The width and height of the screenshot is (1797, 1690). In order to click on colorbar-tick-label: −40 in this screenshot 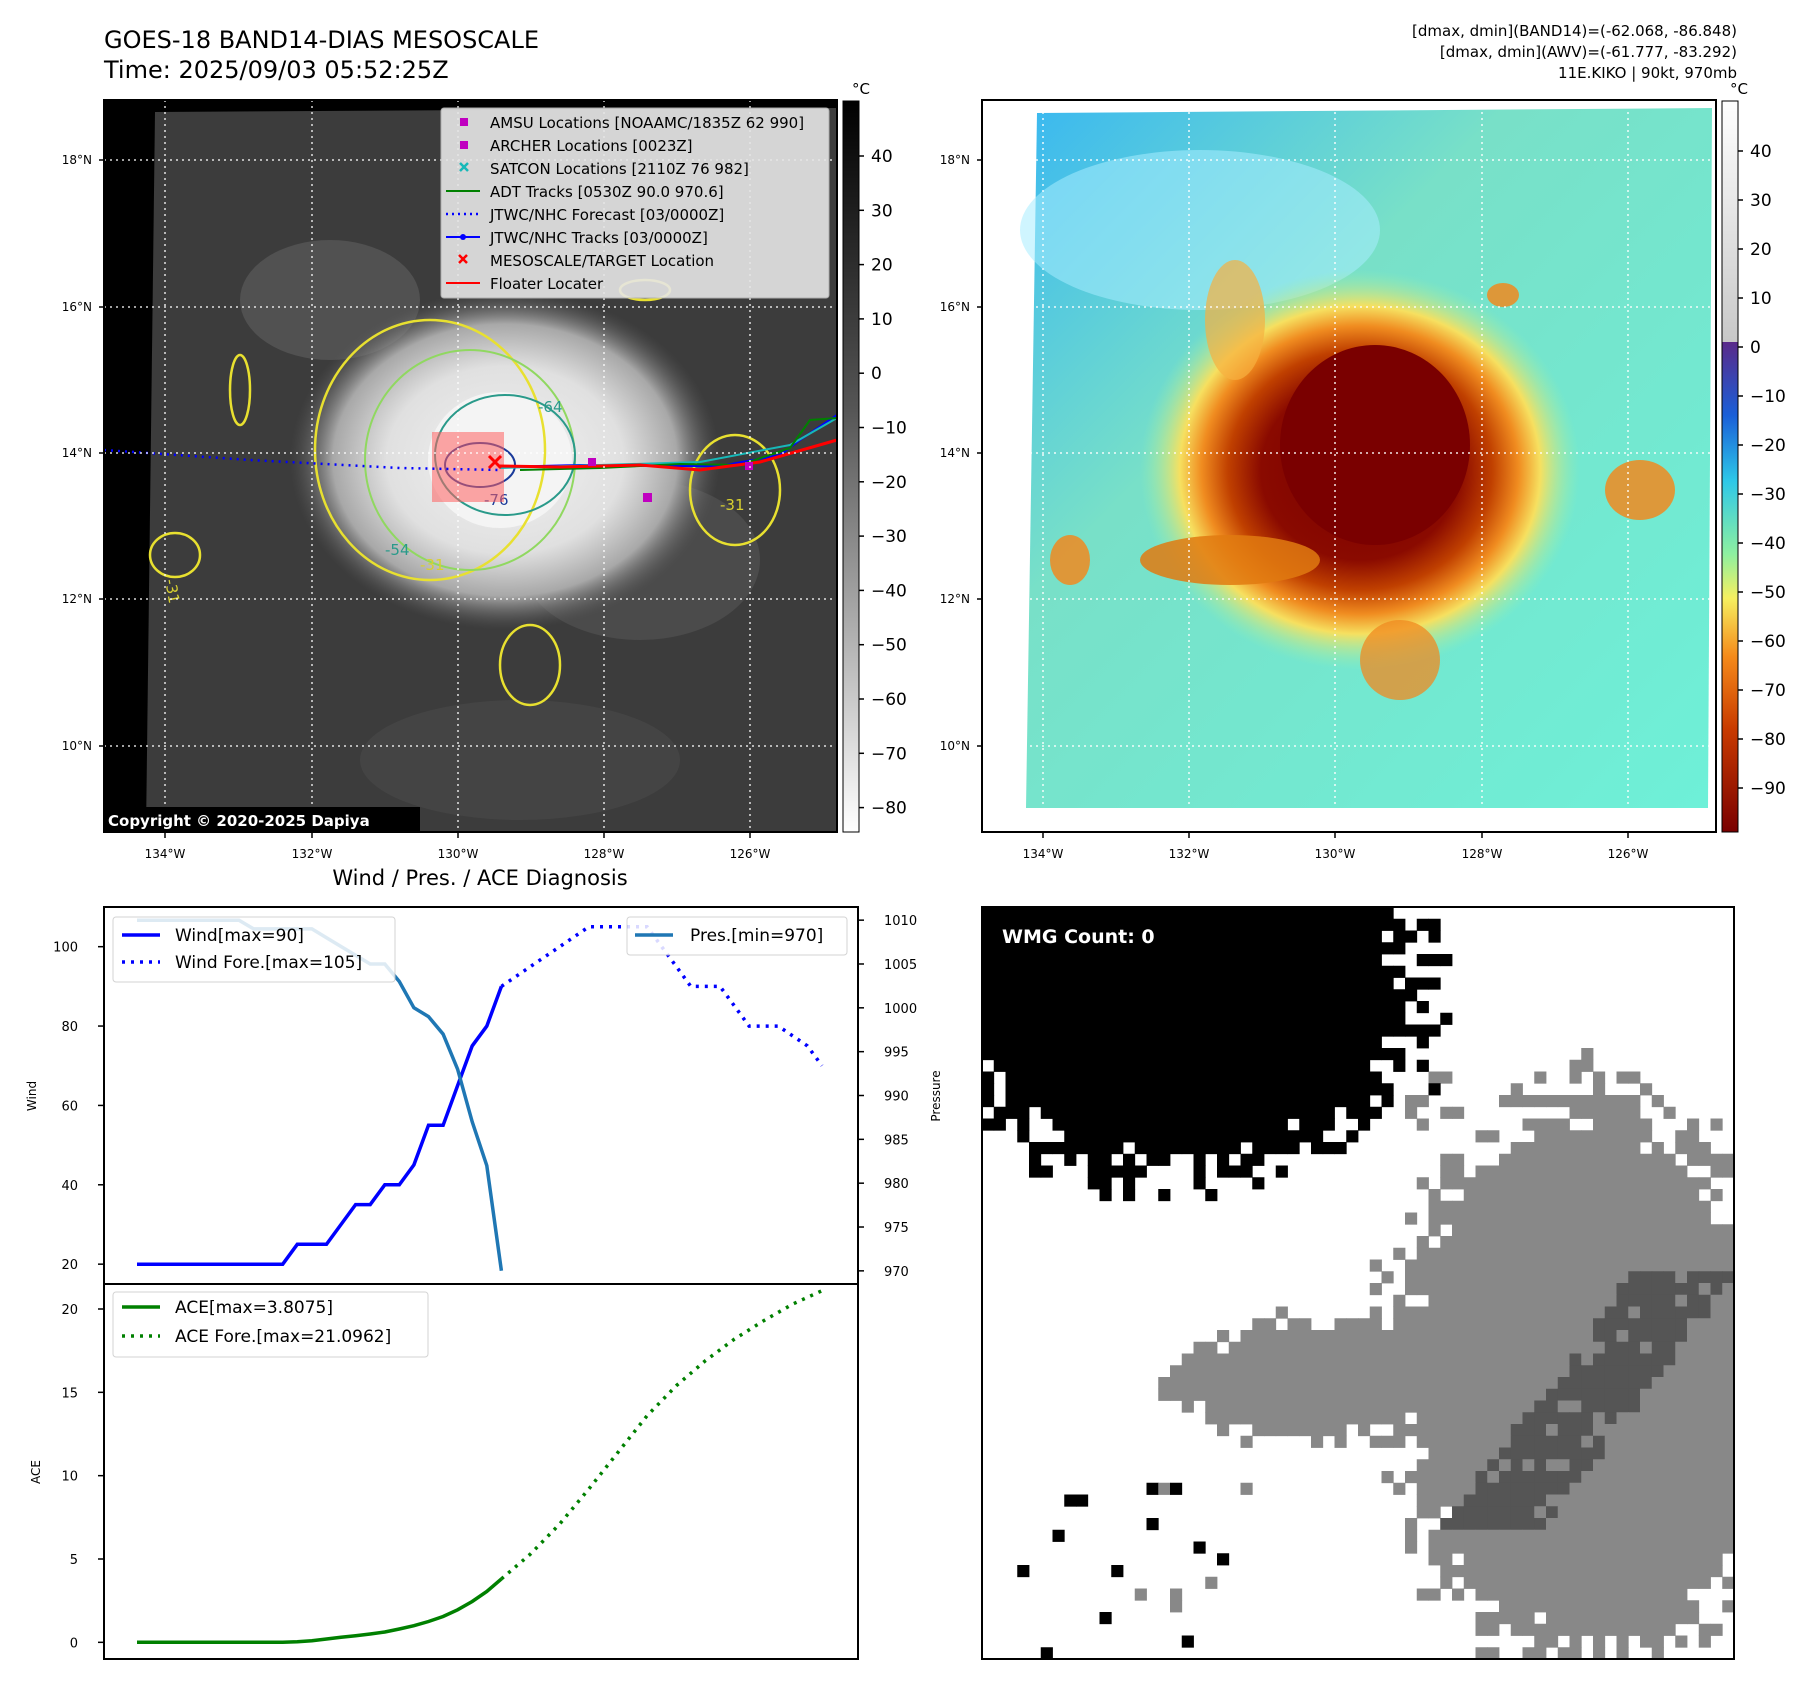, I will do `click(889, 591)`.